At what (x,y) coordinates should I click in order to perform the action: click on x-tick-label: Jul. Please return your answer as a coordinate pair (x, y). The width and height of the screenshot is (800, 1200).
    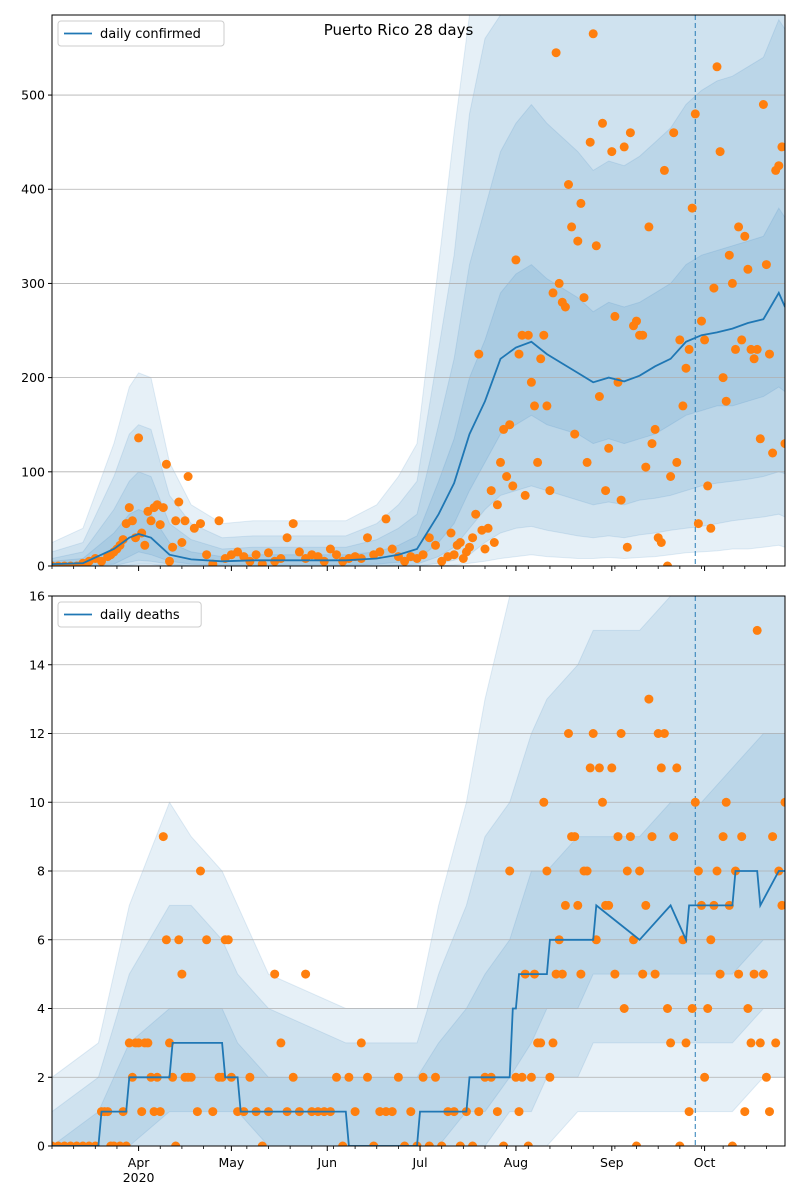
    Looking at the image, I should click on (419, 1162).